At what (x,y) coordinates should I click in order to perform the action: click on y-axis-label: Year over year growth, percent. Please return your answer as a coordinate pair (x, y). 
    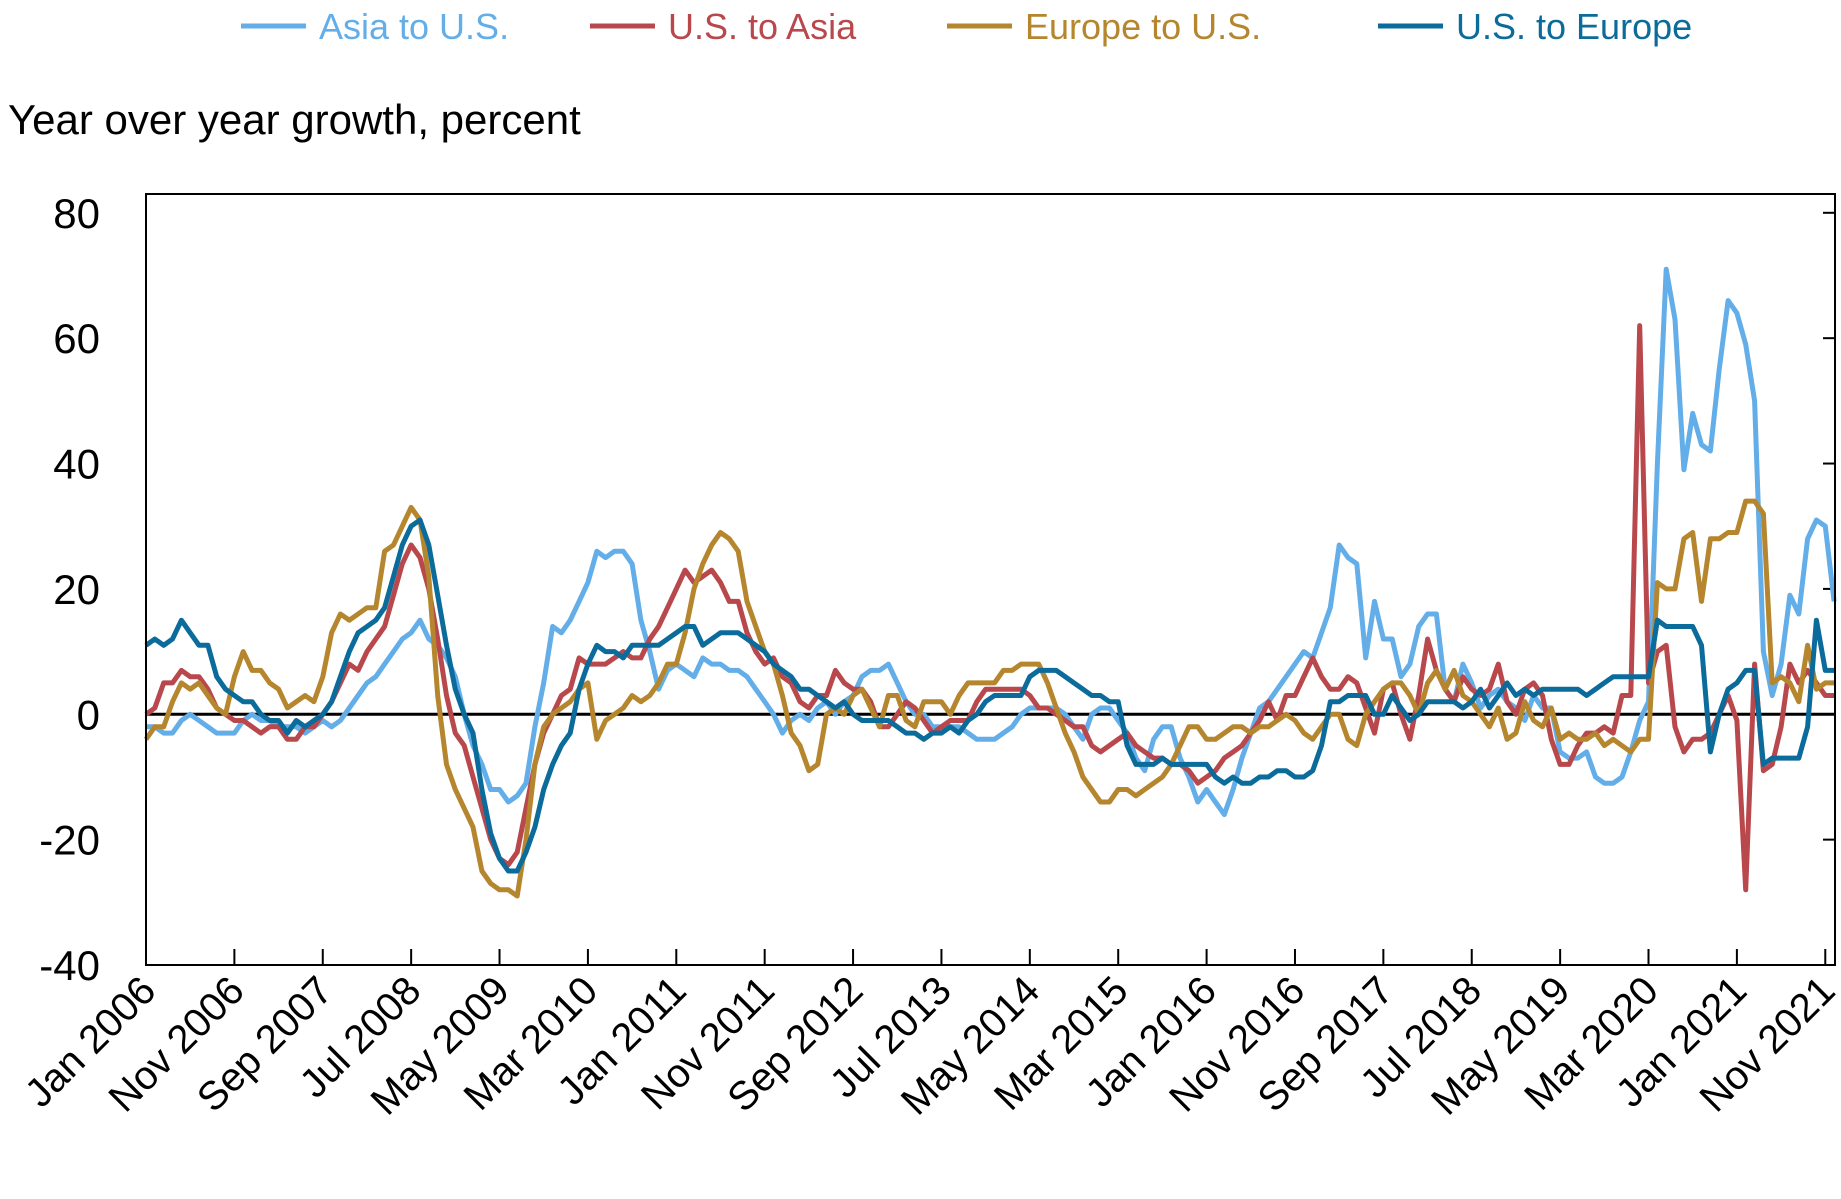
    Looking at the image, I should click on (294, 119).